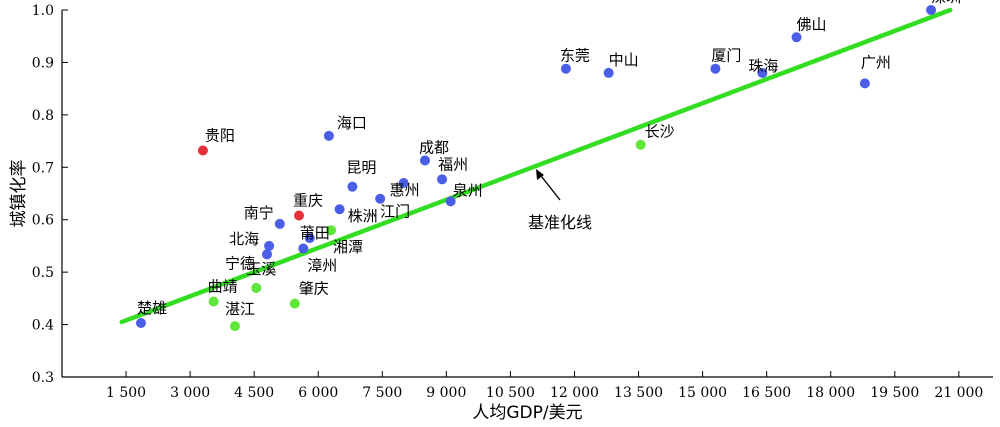  I want to click on point-label: 珠海, so click(763, 66).